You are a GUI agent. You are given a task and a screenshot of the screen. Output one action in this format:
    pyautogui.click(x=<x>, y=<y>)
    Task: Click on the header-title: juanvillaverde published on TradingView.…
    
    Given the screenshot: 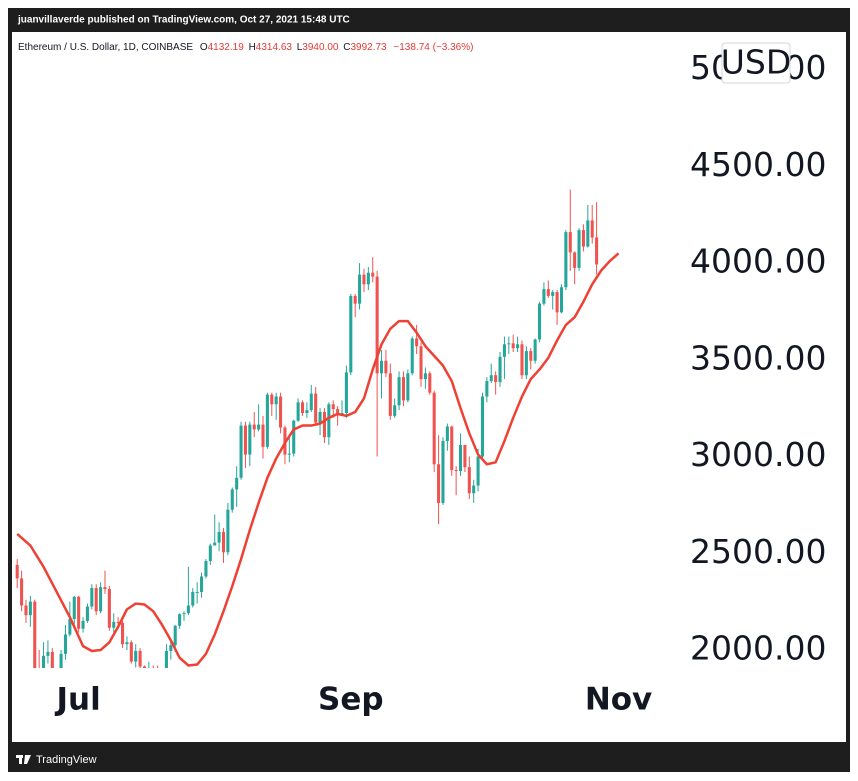 What is the action you would take?
    pyautogui.click(x=183, y=20)
    